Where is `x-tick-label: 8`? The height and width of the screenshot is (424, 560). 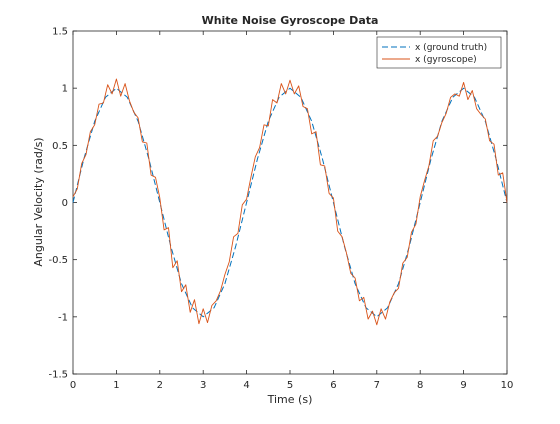 x-tick-label: 8 is located at coordinates (420, 385).